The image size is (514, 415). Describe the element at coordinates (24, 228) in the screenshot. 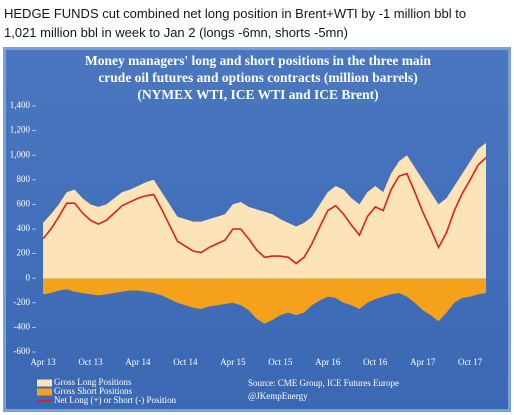

I see `y-tick-label: 400` at that location.